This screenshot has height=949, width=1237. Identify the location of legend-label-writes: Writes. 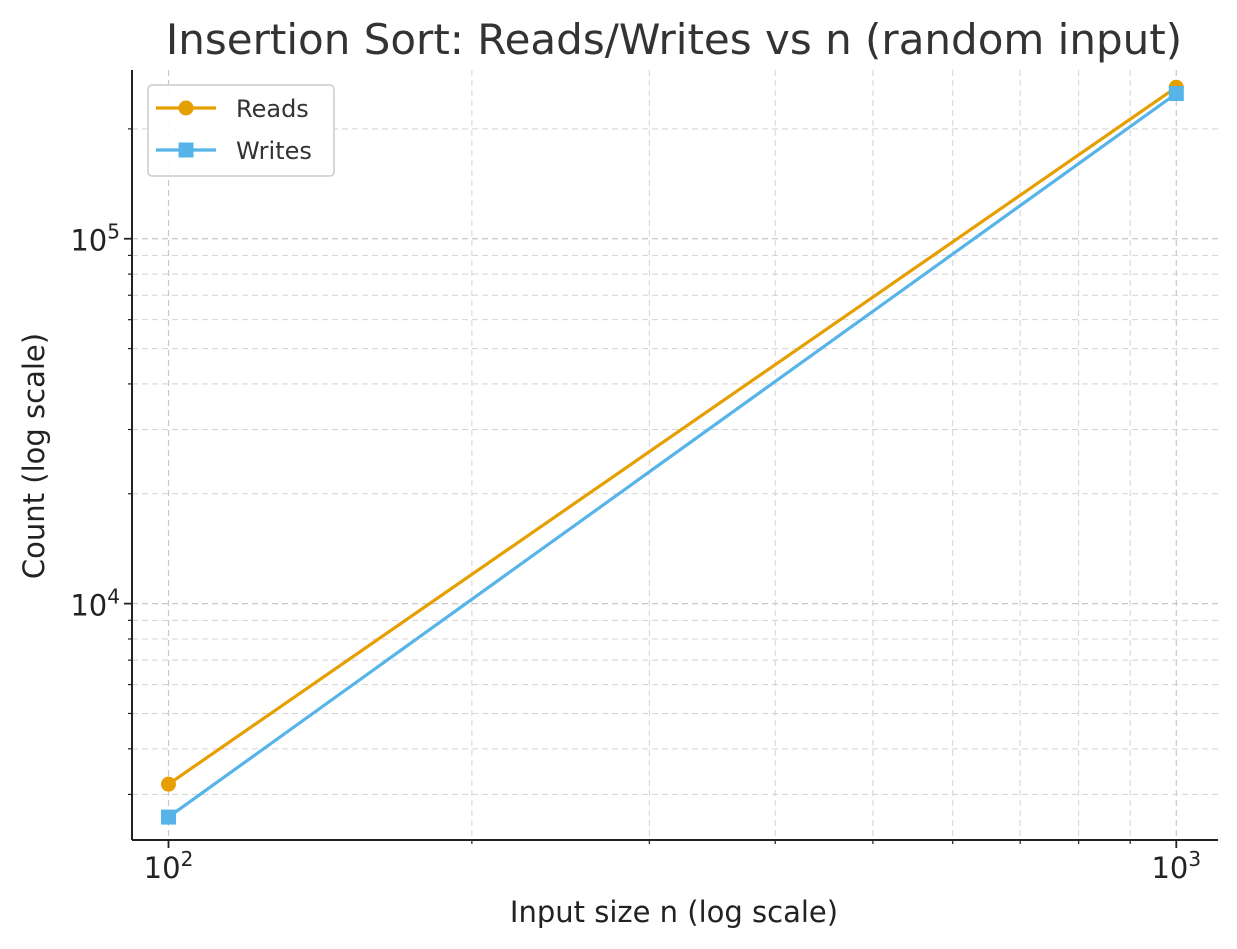
(274, 151).